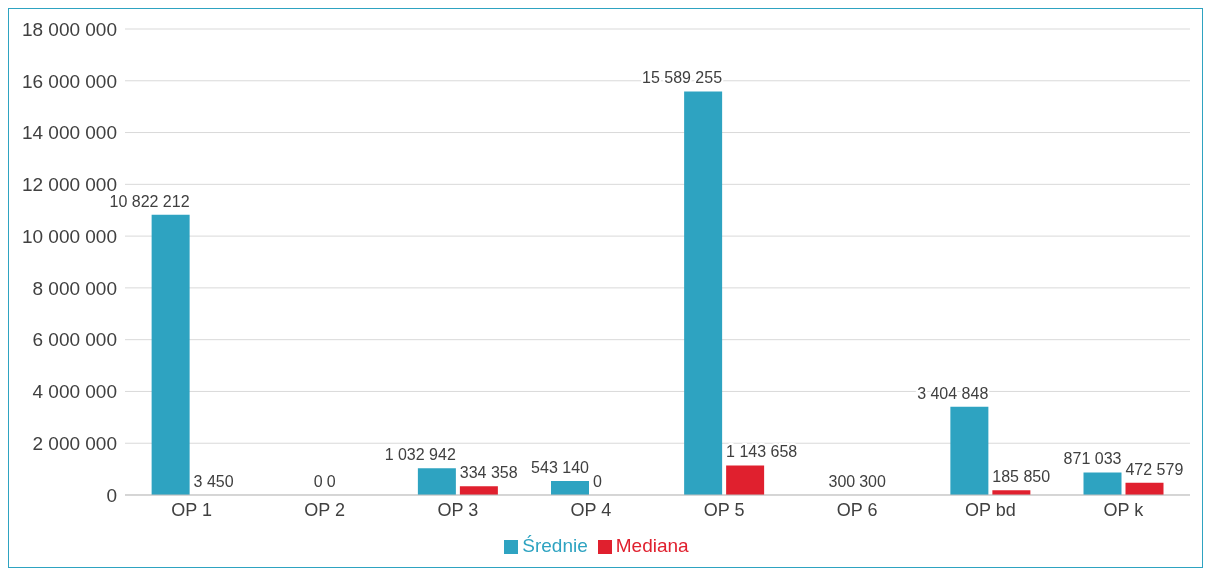 The height and width of the screenshot is (578, 1213). I want to click on x-tick-label: OP k, so click(1124, 509).